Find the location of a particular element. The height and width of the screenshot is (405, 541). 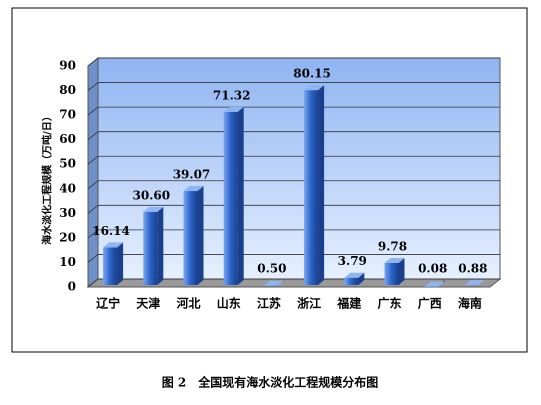

x-tick-label: 天津 is located at coordinates (148, 303).